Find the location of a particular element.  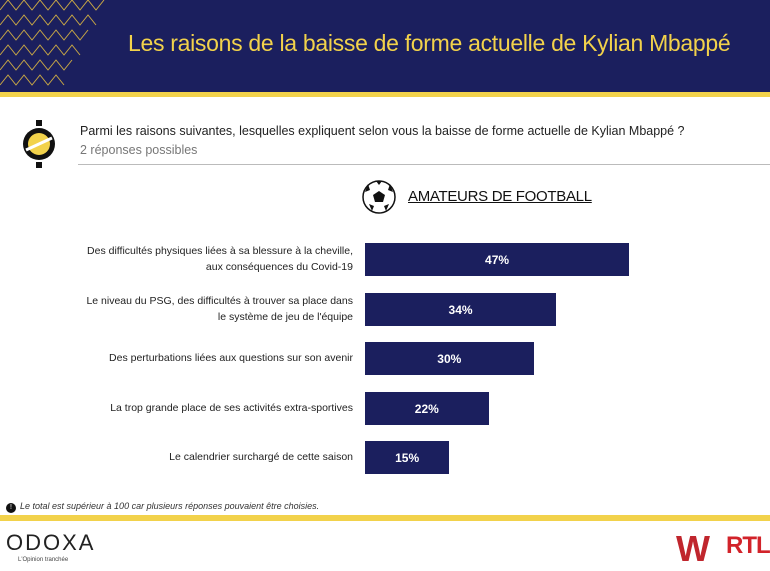

chart-title: AMATEURS DE FOOTBALL is located at coordinates (500, 196).